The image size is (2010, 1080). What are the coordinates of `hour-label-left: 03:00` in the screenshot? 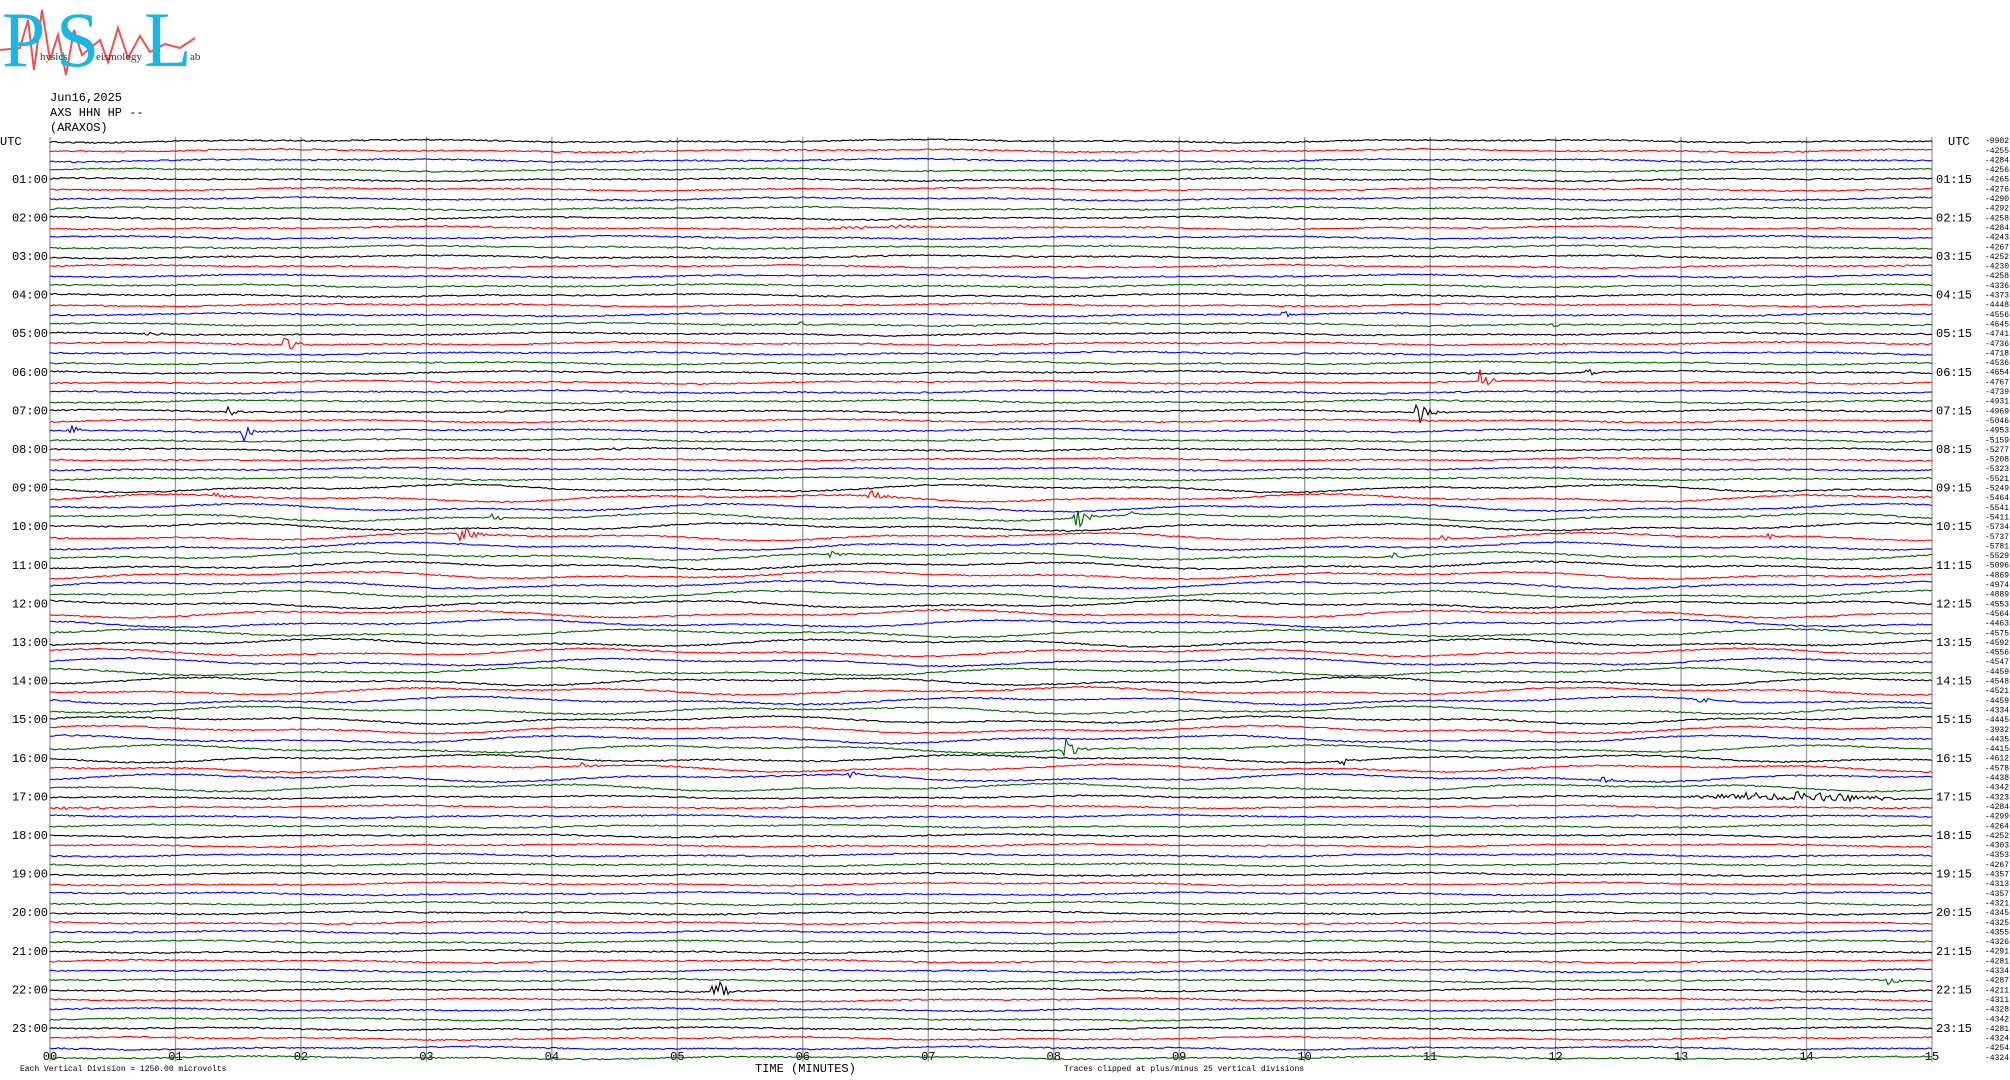 It's located at (30, 257).